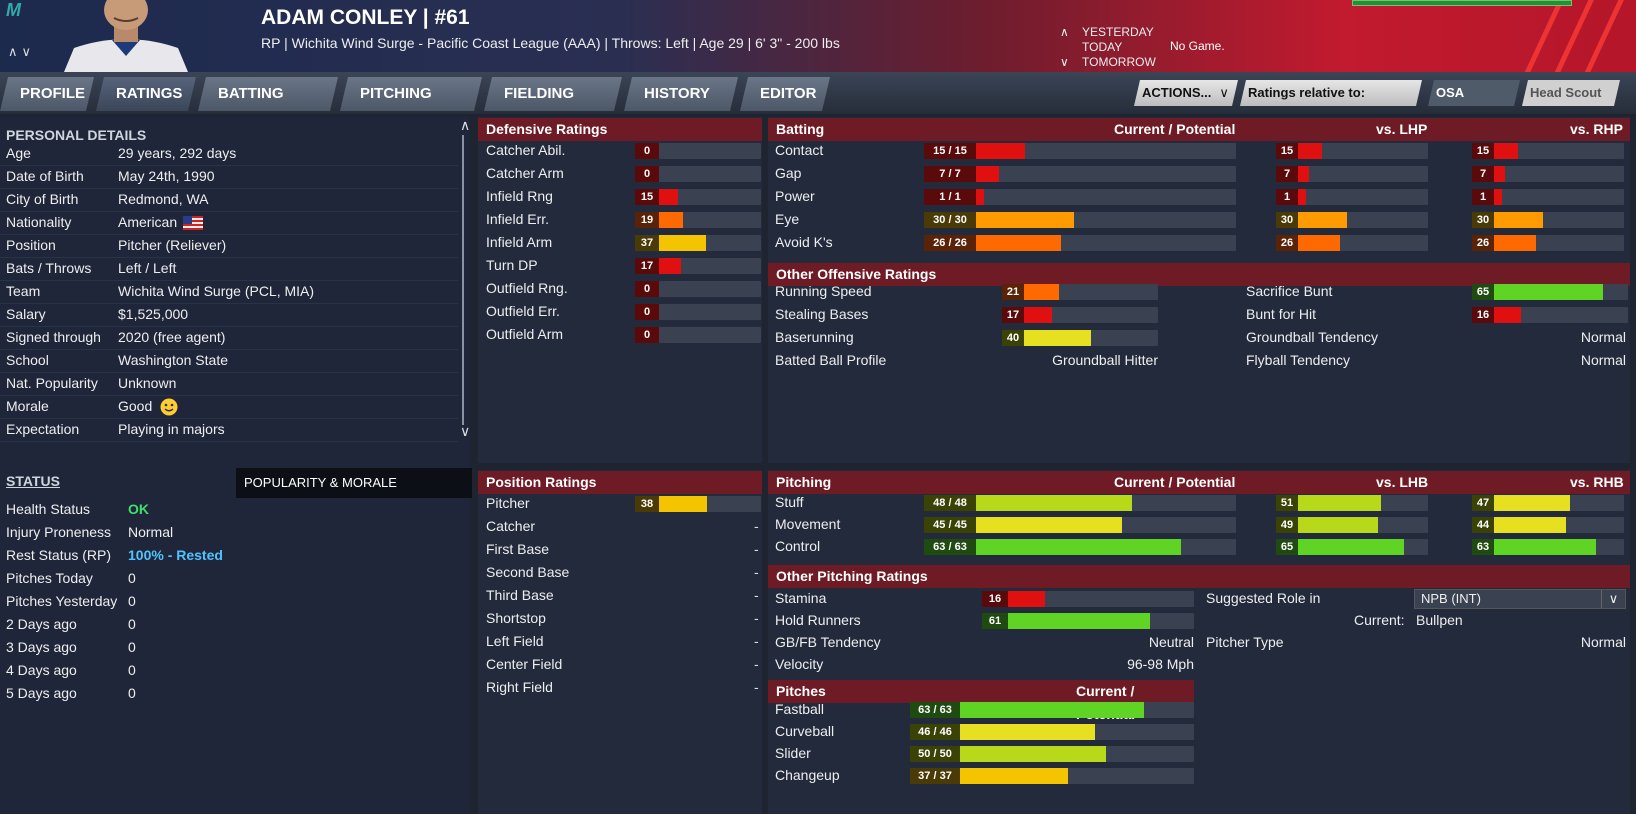 The image size is (1636, 814). Describe the element at coordinates (1462, 3) in the screenshot. I see `header-button` at that location.